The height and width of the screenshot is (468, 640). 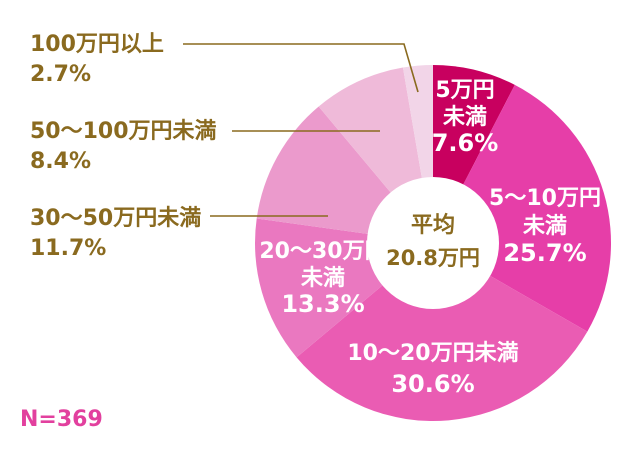 What do you see at coordinates (432, 353) in the screenshot?
I see `slice-label-line: 10〜20万円未満` at bounding box center [432, 353].